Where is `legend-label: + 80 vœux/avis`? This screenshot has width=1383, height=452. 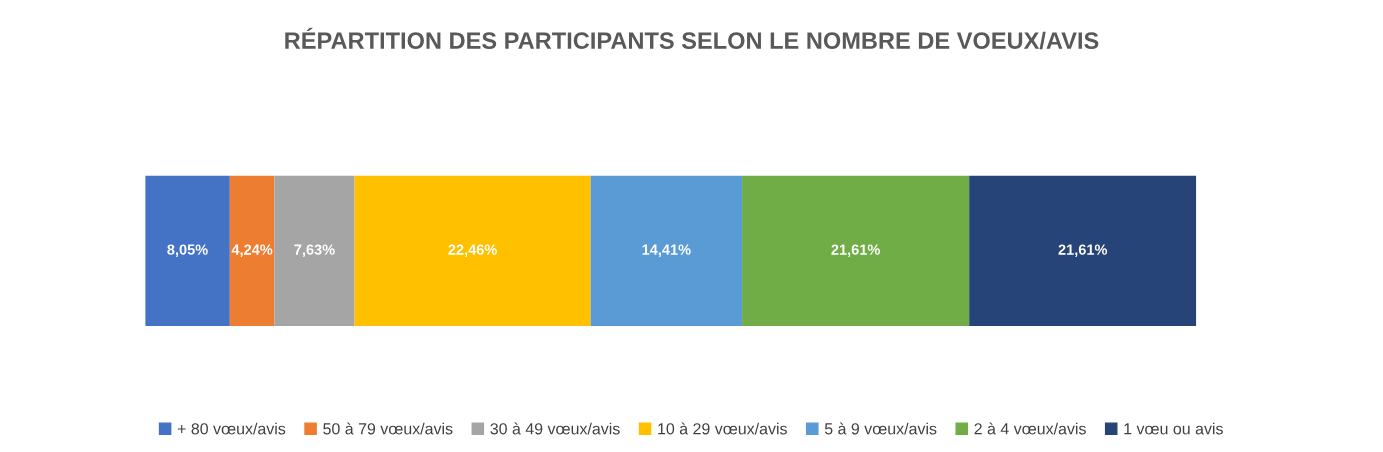 legend-label: + 80 vœux/avis is located at coordinates (231, 428).